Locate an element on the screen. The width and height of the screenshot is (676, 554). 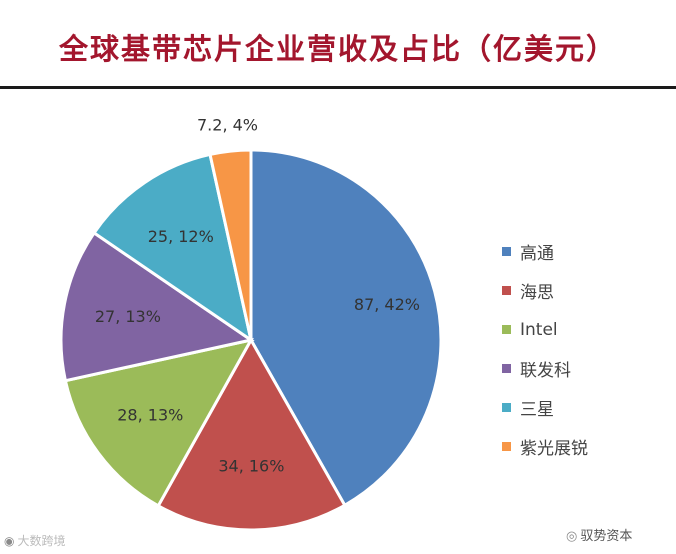
wechat-icon: ◎ is located at coordinates (572, 536).